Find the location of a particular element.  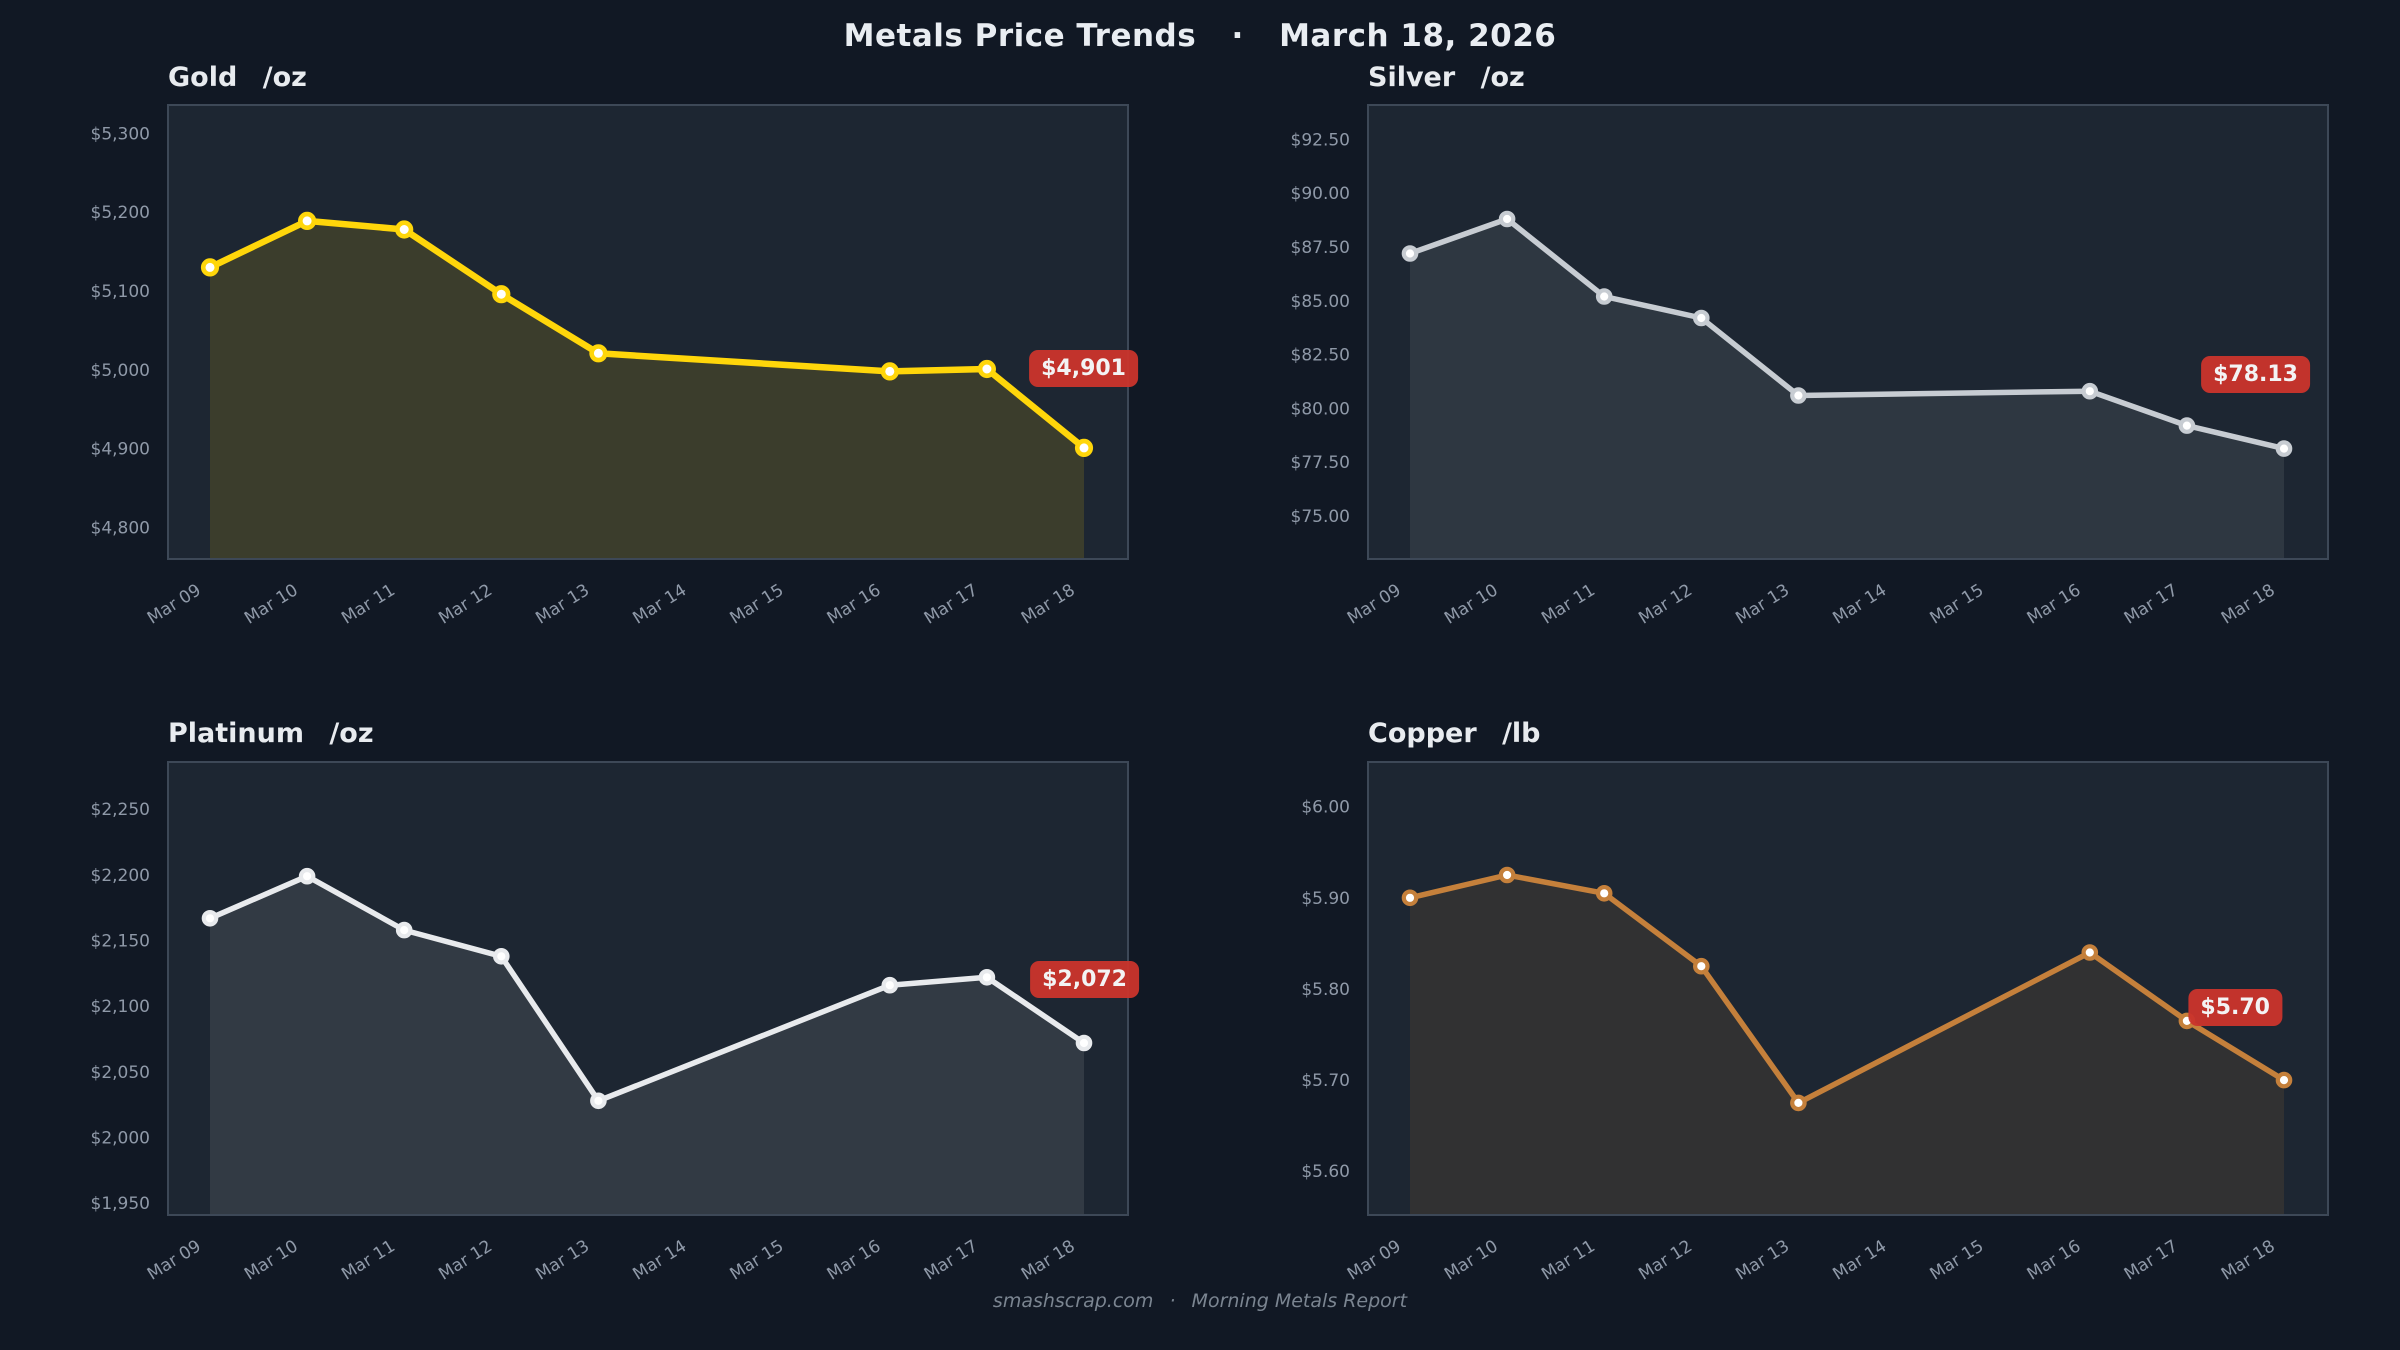

y-tick-label: $77.50 is located at coordinates (1320, 463).